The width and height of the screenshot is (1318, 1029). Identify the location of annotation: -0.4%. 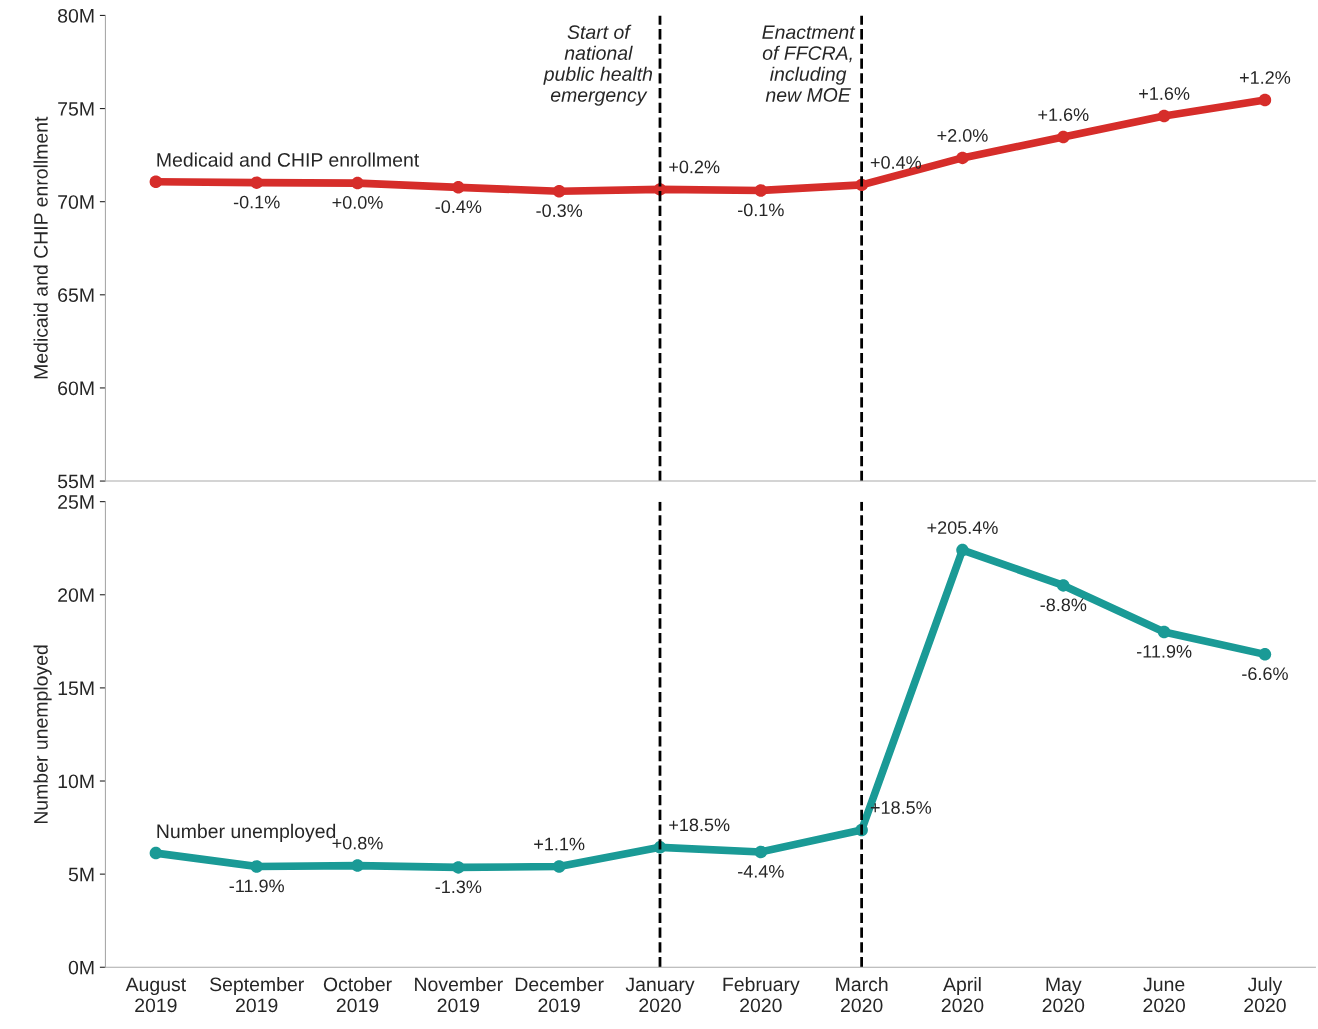
(458, 207).